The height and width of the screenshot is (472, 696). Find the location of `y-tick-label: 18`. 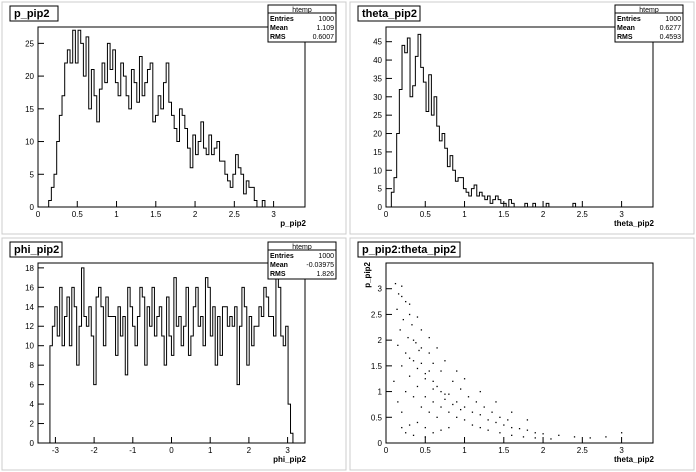

y-tick-label: 18 is located at coordinates (29, 268).